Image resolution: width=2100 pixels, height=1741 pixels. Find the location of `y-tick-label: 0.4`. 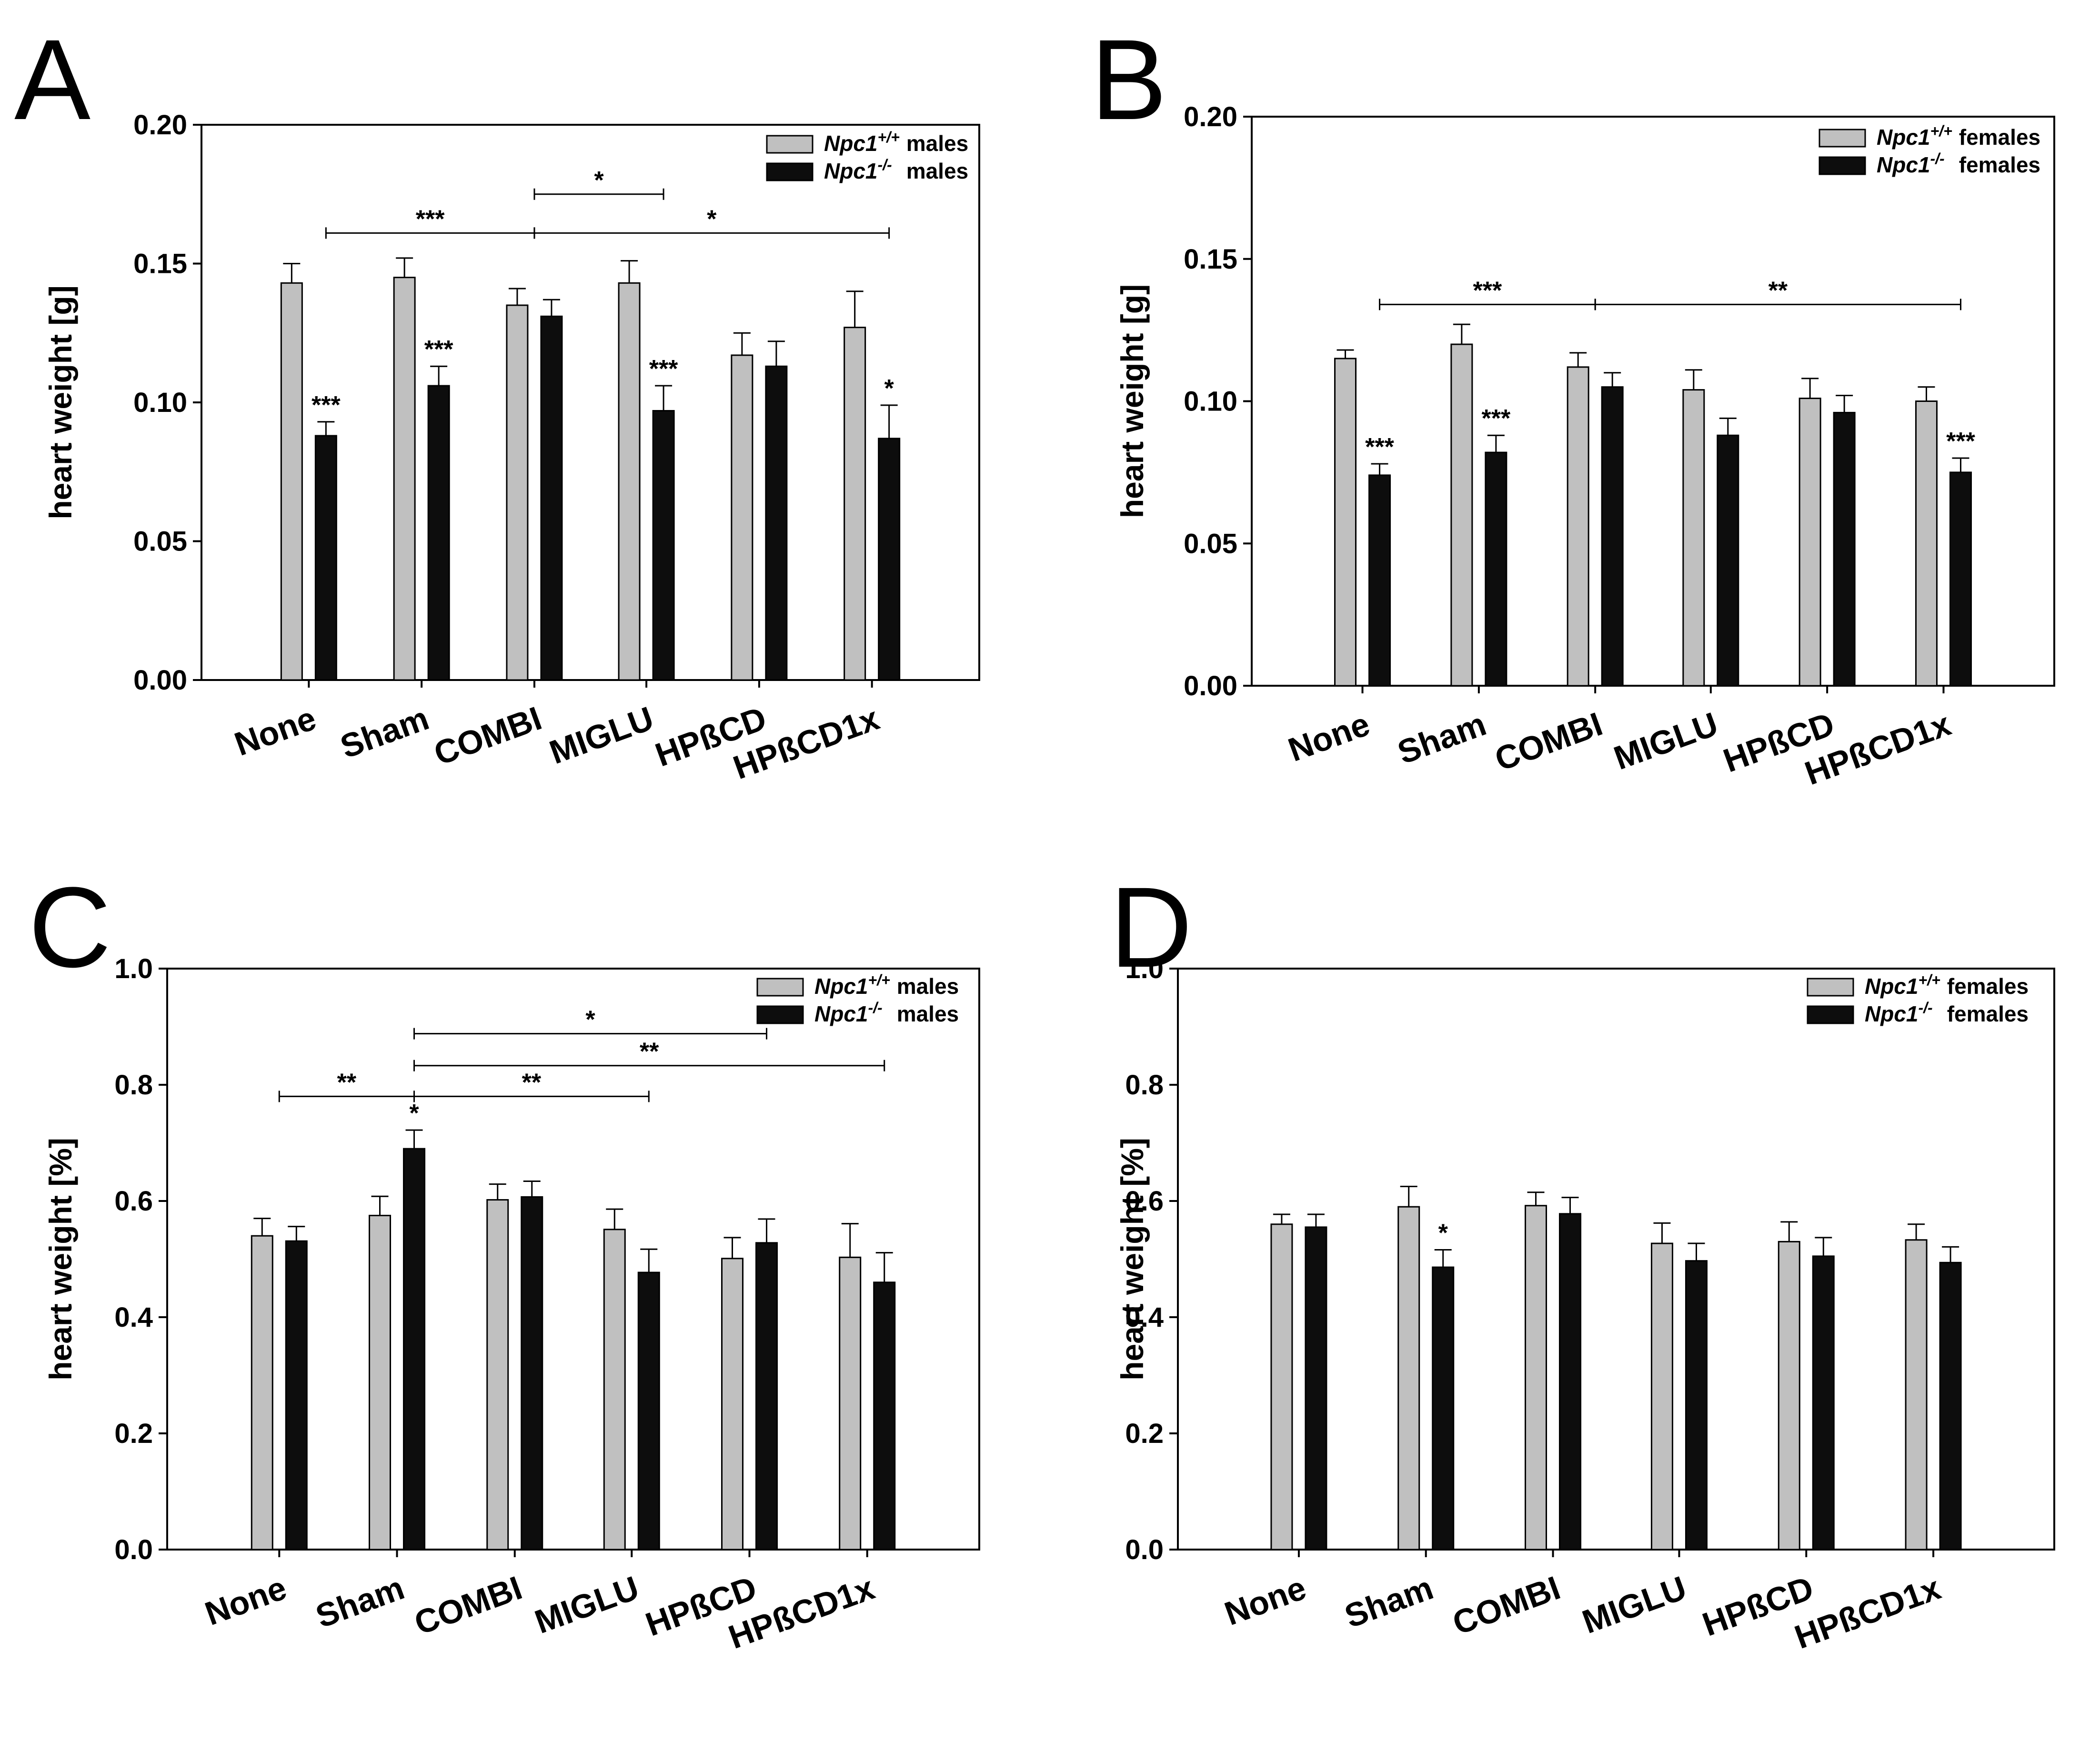

y-tick-label: 0.4 is located at coordinates (133, 1317).